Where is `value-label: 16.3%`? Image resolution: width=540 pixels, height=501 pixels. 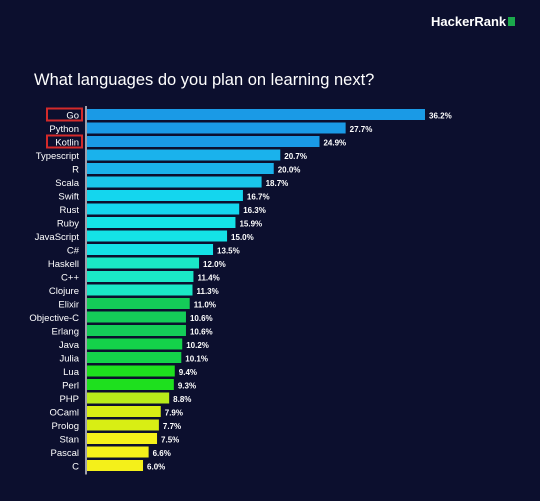 value-label: 16.3% is located at coordinates (254, 210).